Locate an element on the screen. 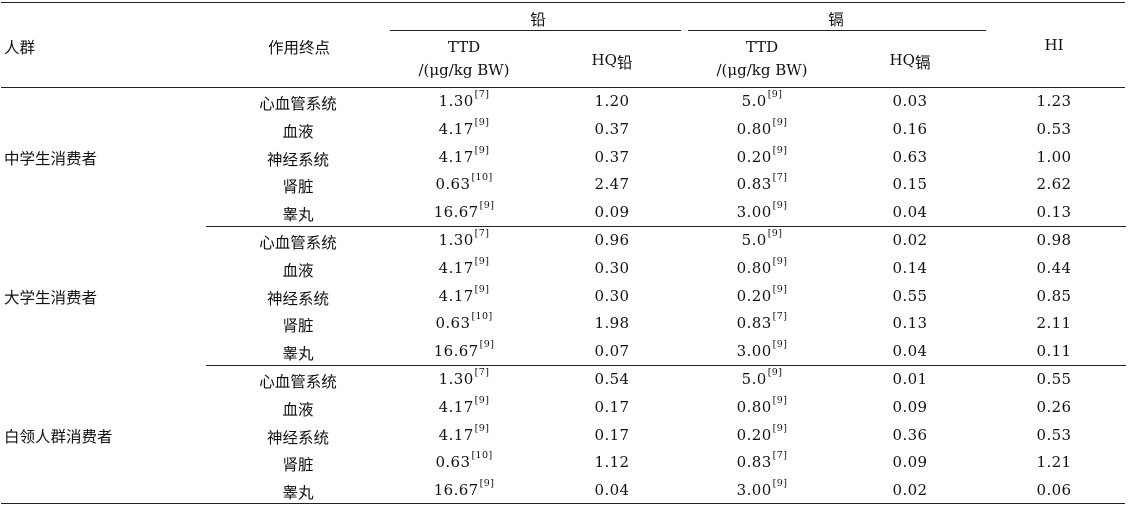  header-hq-lead: HQ铅 is located at coordinates (612, 61).